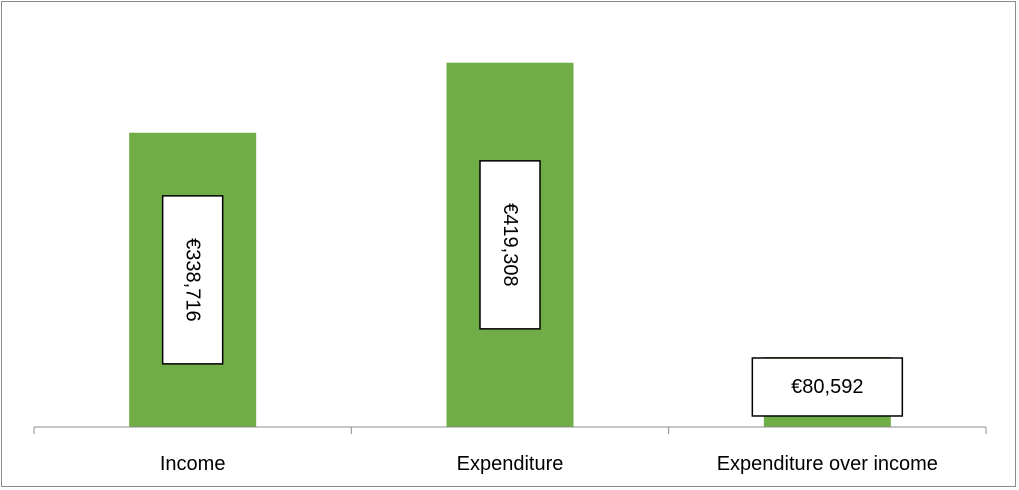 Image resolution: width=1019 pixels, height=490 pixels. I want to click on x-tick-label-expenditure-over-income: Expenditure over income, so click(827, 464).